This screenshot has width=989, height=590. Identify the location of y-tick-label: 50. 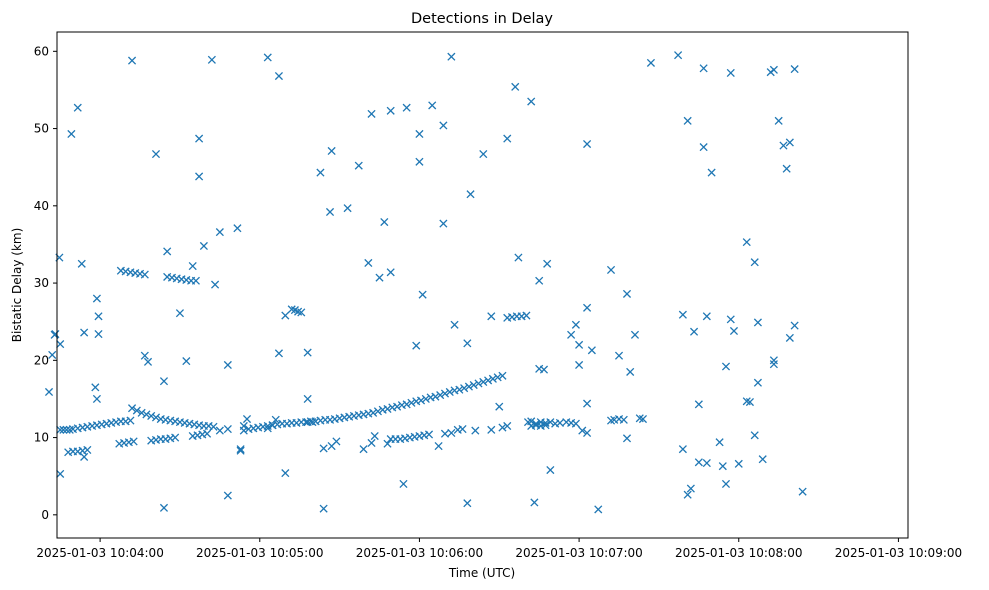
(41, 129).